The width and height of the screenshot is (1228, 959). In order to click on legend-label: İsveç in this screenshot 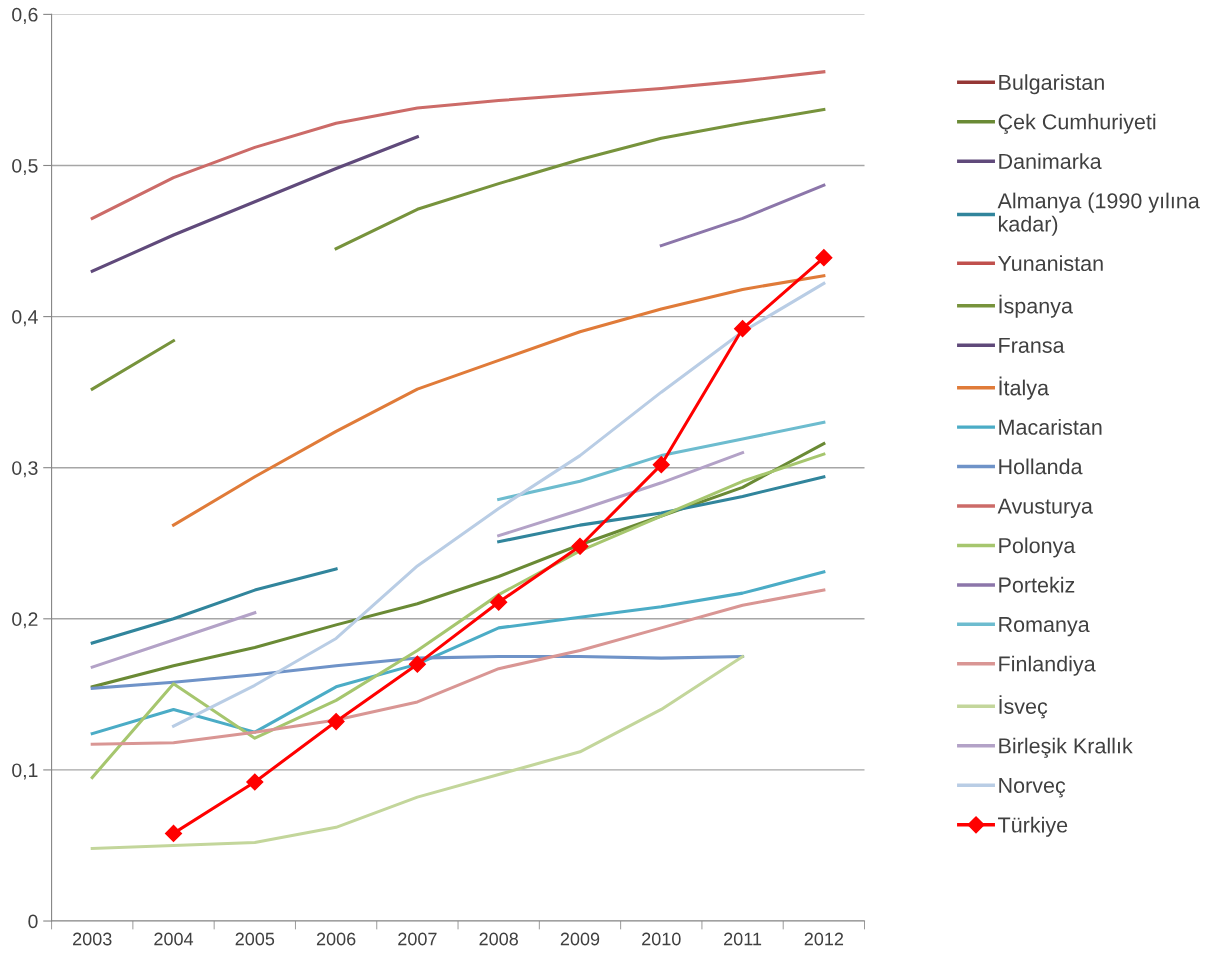, I will do `click(1023, 707)`.